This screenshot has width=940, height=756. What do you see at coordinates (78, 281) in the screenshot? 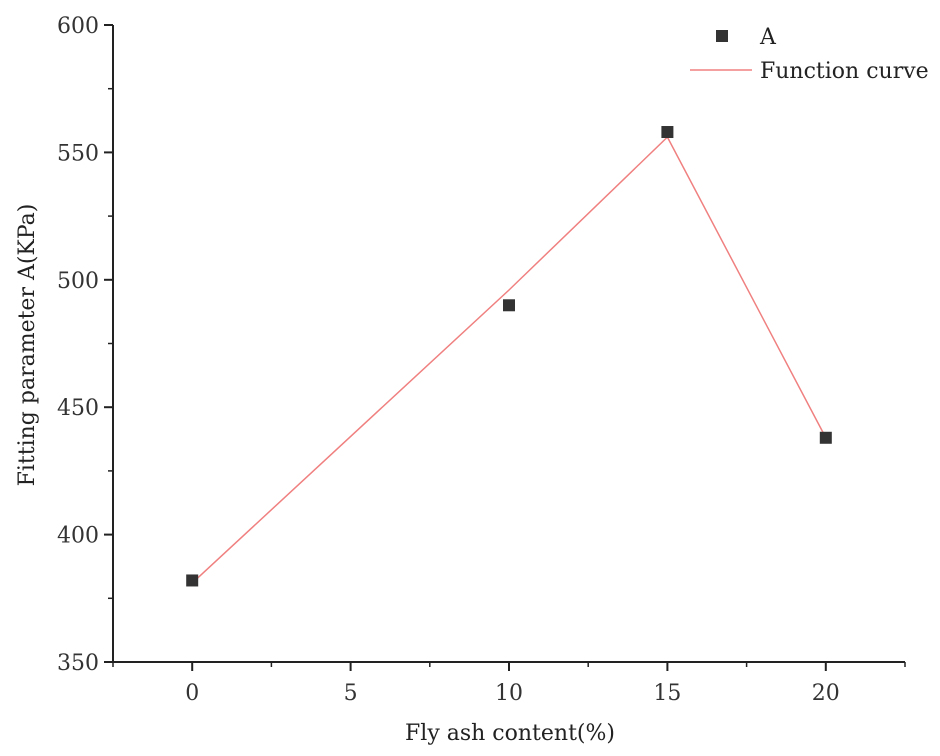
I see `y-tick-label: 500` at bounding box center [78, 281].